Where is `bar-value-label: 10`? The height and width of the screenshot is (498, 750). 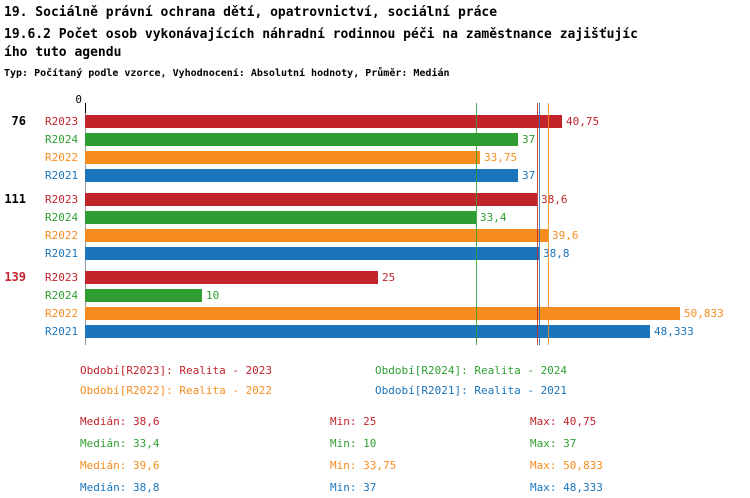 bar-value-label: 10 is located at coordinates (213, 295).